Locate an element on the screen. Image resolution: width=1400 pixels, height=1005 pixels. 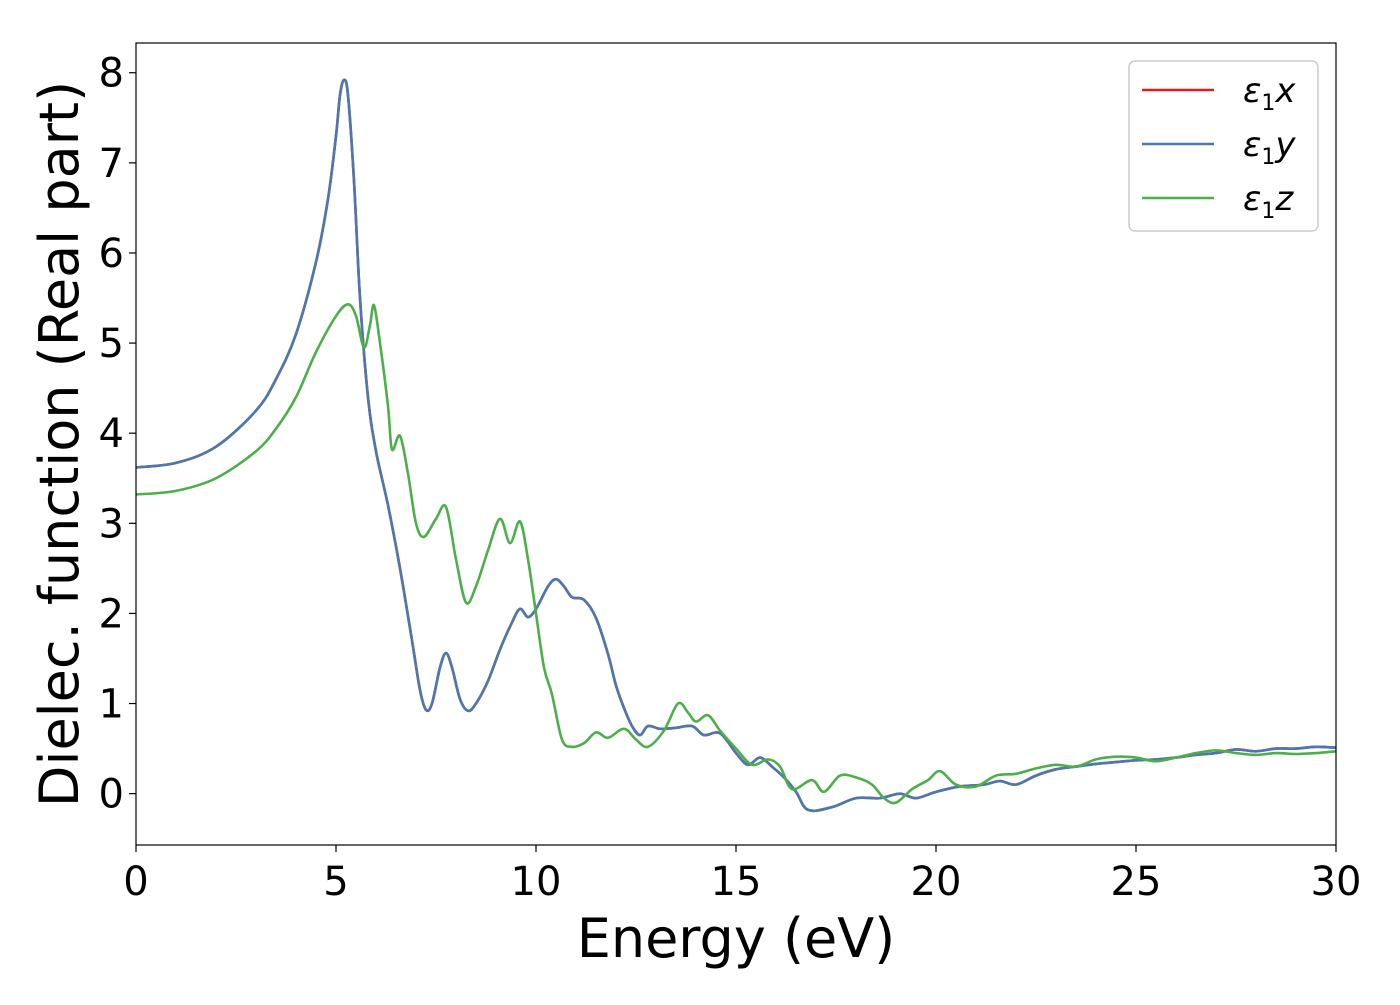
x-axis-ticks: 0 5 10 15 20 25 30 is located at coordinates (742, 875).